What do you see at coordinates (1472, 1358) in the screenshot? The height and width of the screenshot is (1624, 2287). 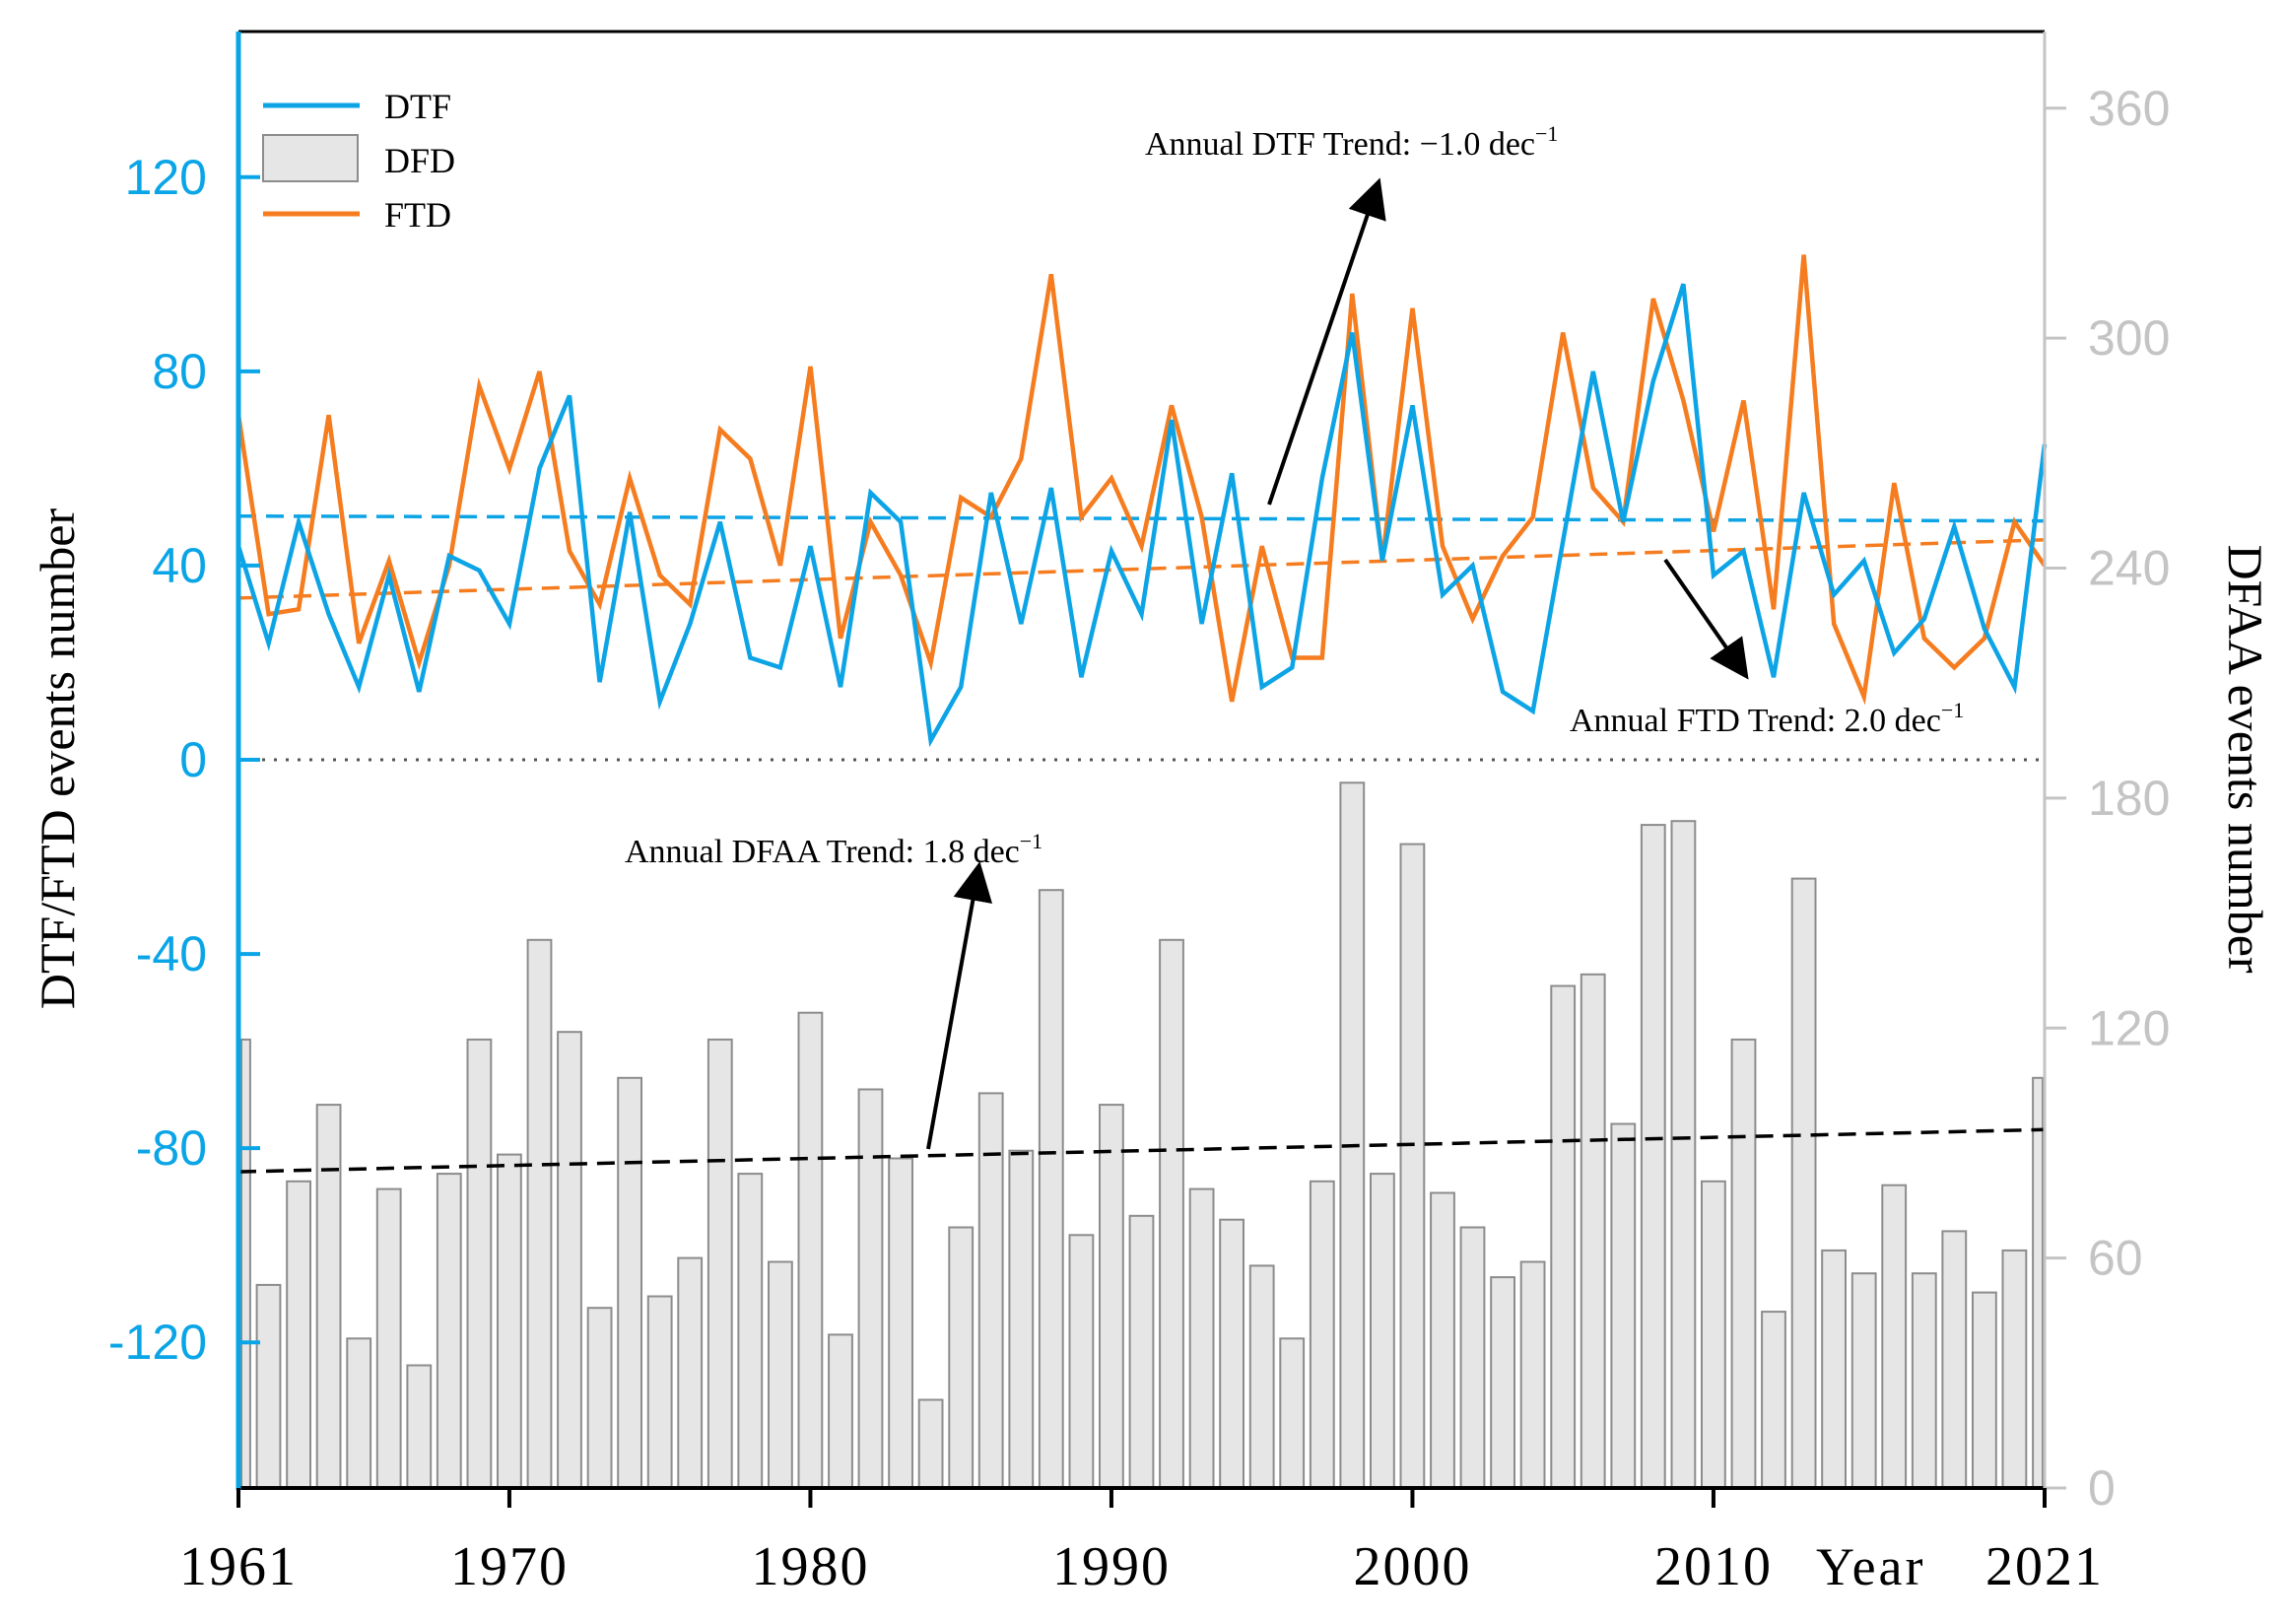 I see `dfd-bar-2002` at bounding box center [1472, 1358].